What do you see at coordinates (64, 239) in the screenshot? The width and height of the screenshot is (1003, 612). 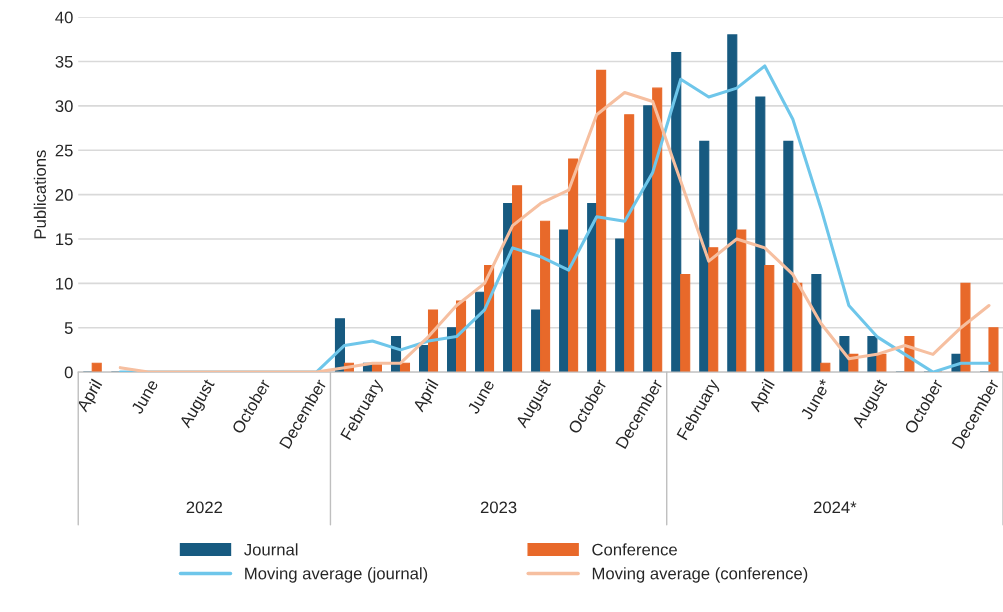 I see `y-tick-label: 15` at bounding box center [64, 239].